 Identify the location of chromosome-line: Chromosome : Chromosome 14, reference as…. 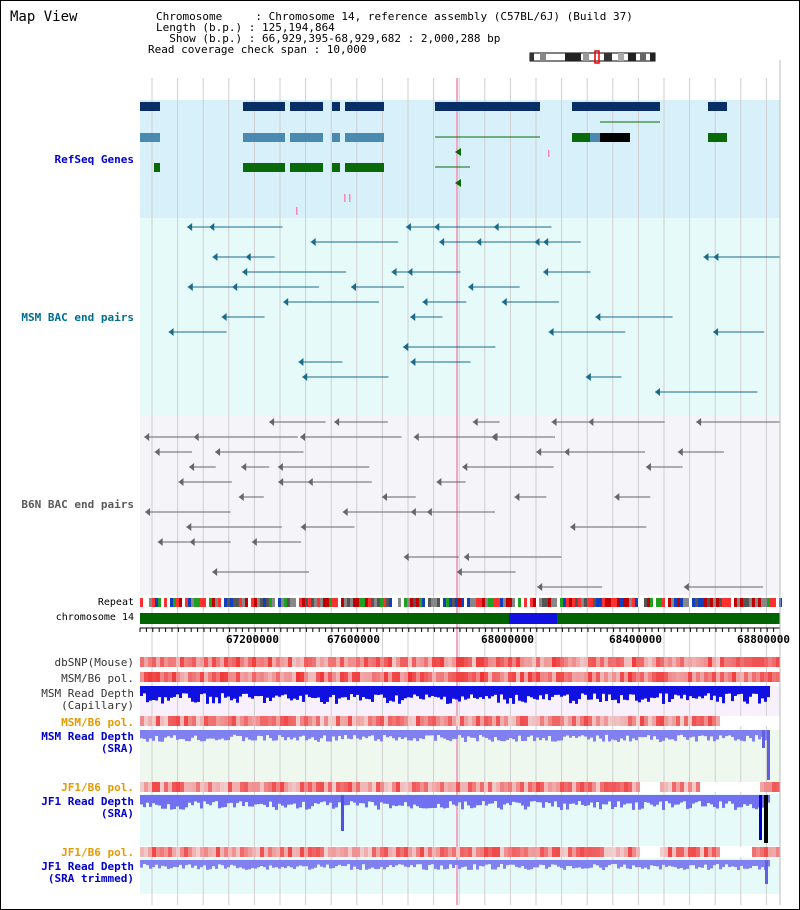
(394, 16).